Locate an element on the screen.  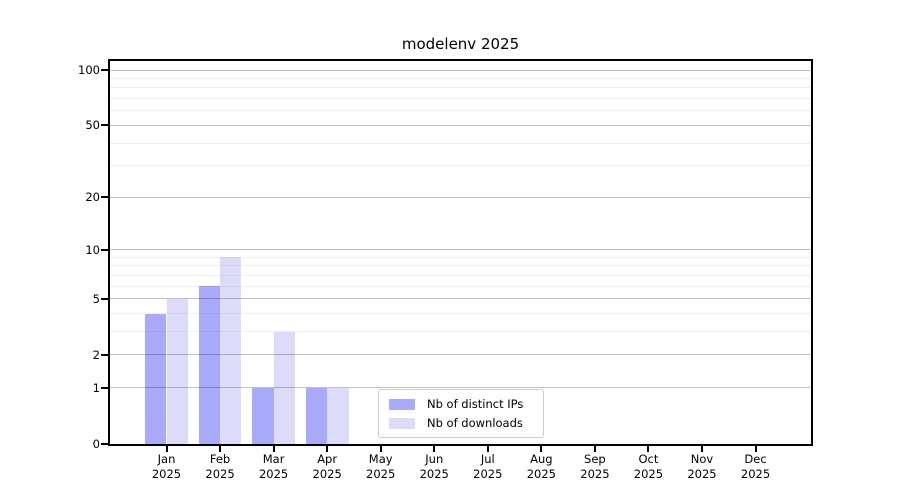
y-tick-label: 1 is located at coordinates (96, 387).